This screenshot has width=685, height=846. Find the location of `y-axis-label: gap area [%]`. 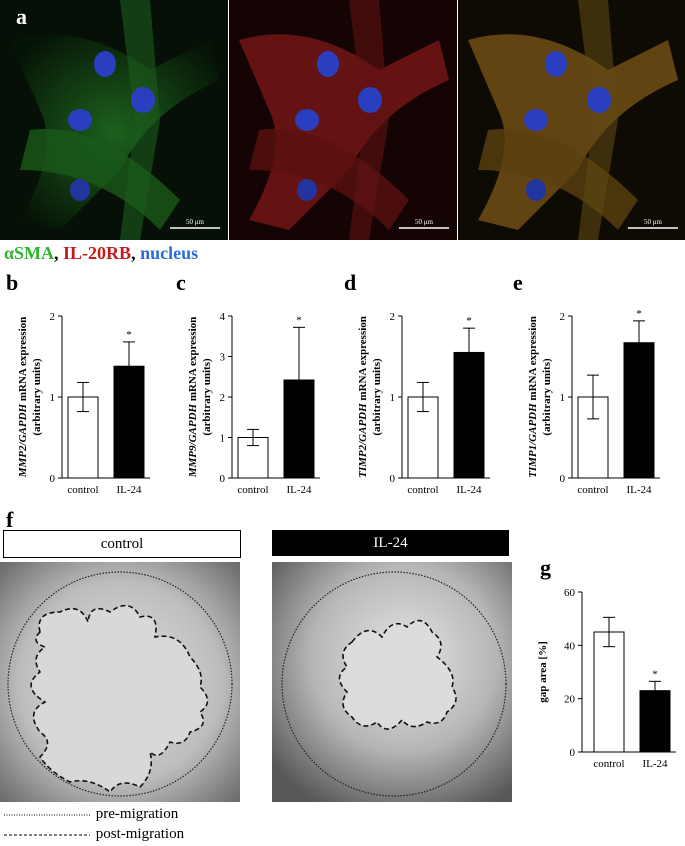

y-axis-label: gap area [%] is located at coordinates (543, 672).